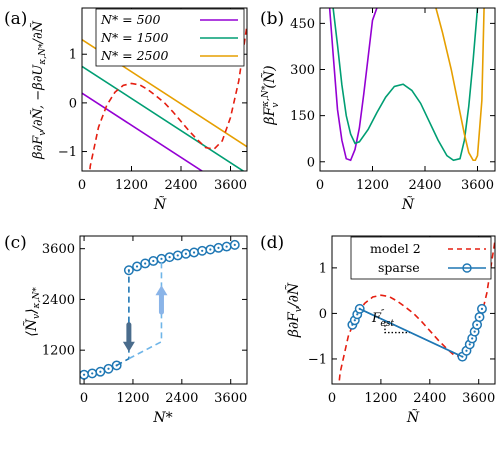 Image resolution: width=499 pixels, height=456 pixels. What do you see at coordinates (161, 290) in the screenshot?
I see `annotation-arrow-up-head` at bounding box center [161, 290].